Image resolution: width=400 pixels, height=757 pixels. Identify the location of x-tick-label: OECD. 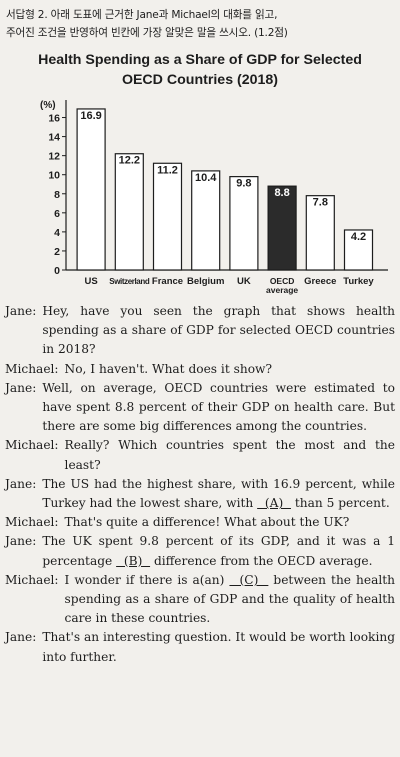
(282, 281).